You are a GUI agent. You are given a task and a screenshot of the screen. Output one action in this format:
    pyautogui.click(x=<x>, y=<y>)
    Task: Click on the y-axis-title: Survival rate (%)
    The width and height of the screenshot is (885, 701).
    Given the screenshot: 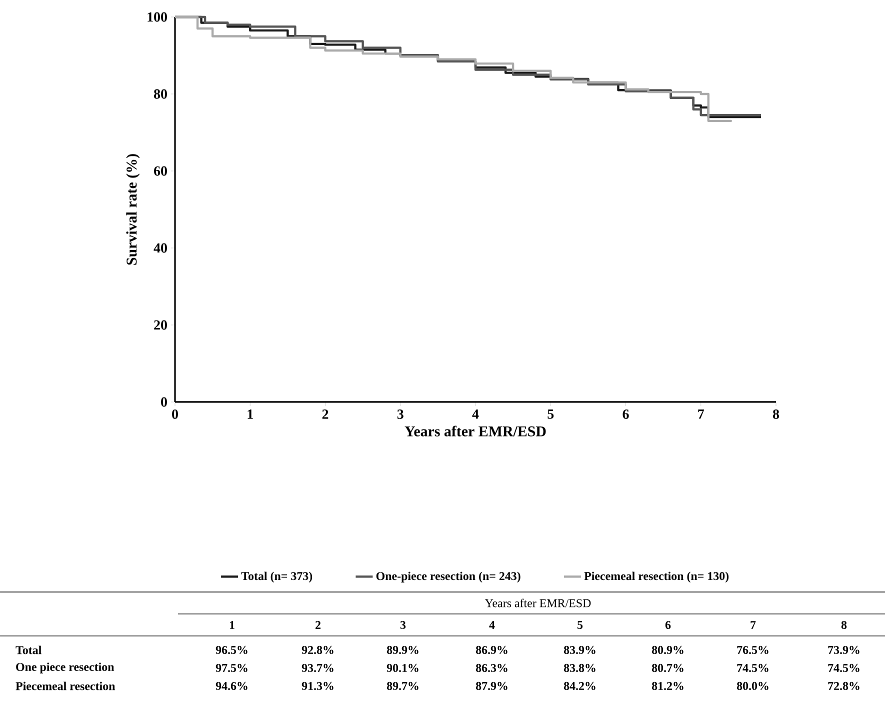 What is the action you would take?
    pyautogui.click(x=133, y=209)
    